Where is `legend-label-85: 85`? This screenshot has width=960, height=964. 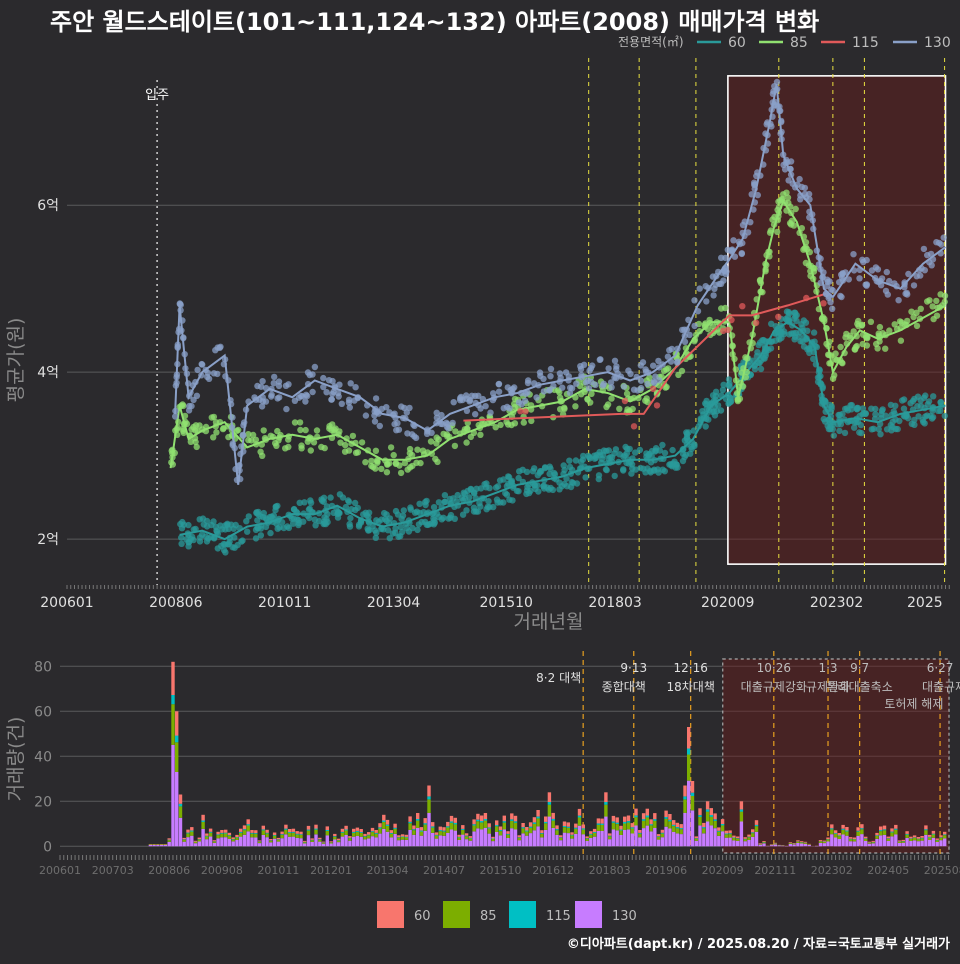
legend-label-85: 85 is located at coordinates (799, 43).